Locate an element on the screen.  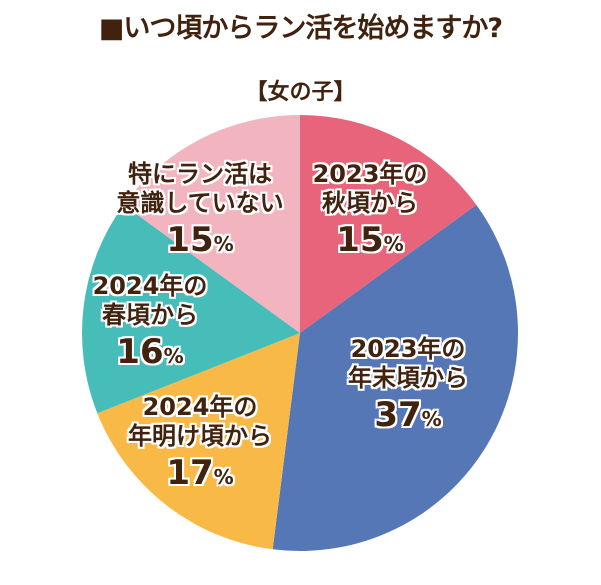
slice-label: 特にラン活は 意識していない 15% is located at coordinates (199, 213).